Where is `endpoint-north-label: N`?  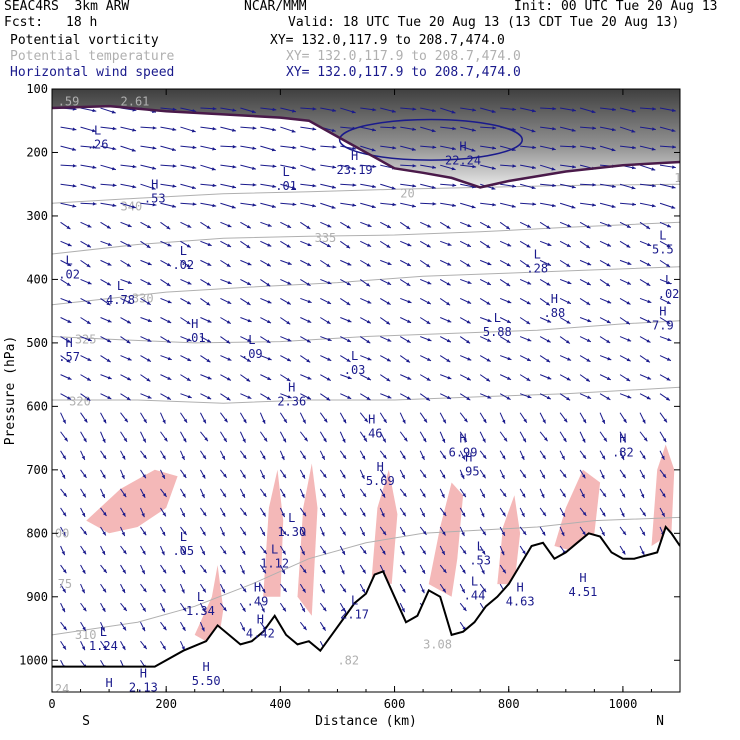
endpoint-north-label: N is located at coordinates (660, 721).